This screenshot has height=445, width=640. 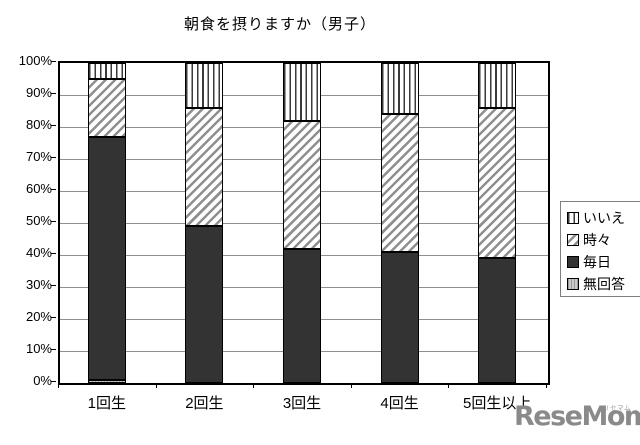 What do you see at coordinates (577, 416) in the screenshot?
I see `resemom-logo-text: ReseMom.` at bounding box center [577, 416].